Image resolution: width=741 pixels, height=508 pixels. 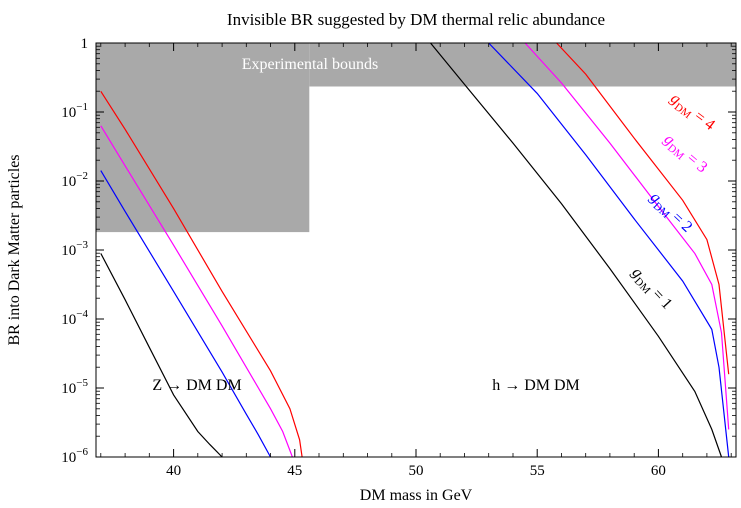 I want to click on annotation-z: Z → DM DM, so click(x=196, y=385).